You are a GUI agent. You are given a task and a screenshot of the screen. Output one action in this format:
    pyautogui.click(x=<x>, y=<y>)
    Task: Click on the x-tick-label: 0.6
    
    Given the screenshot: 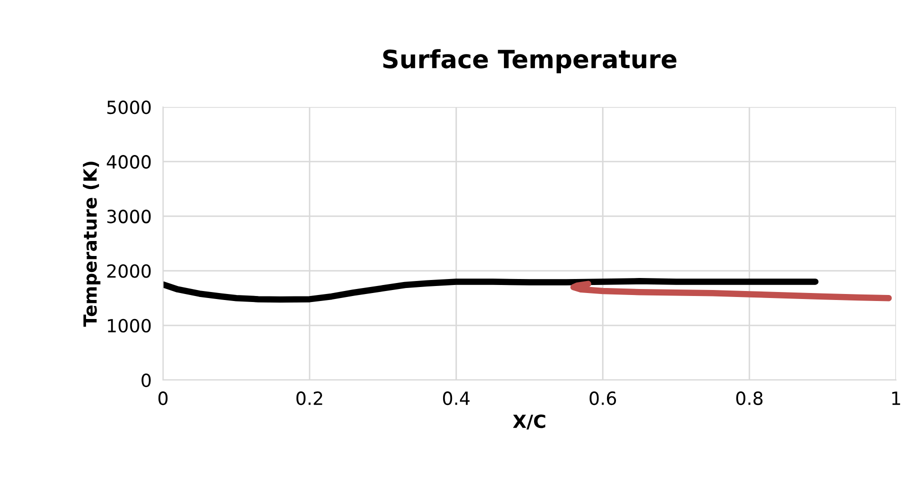 What is the action you would take?
    pyautogui.click(x=603, y=398)
    